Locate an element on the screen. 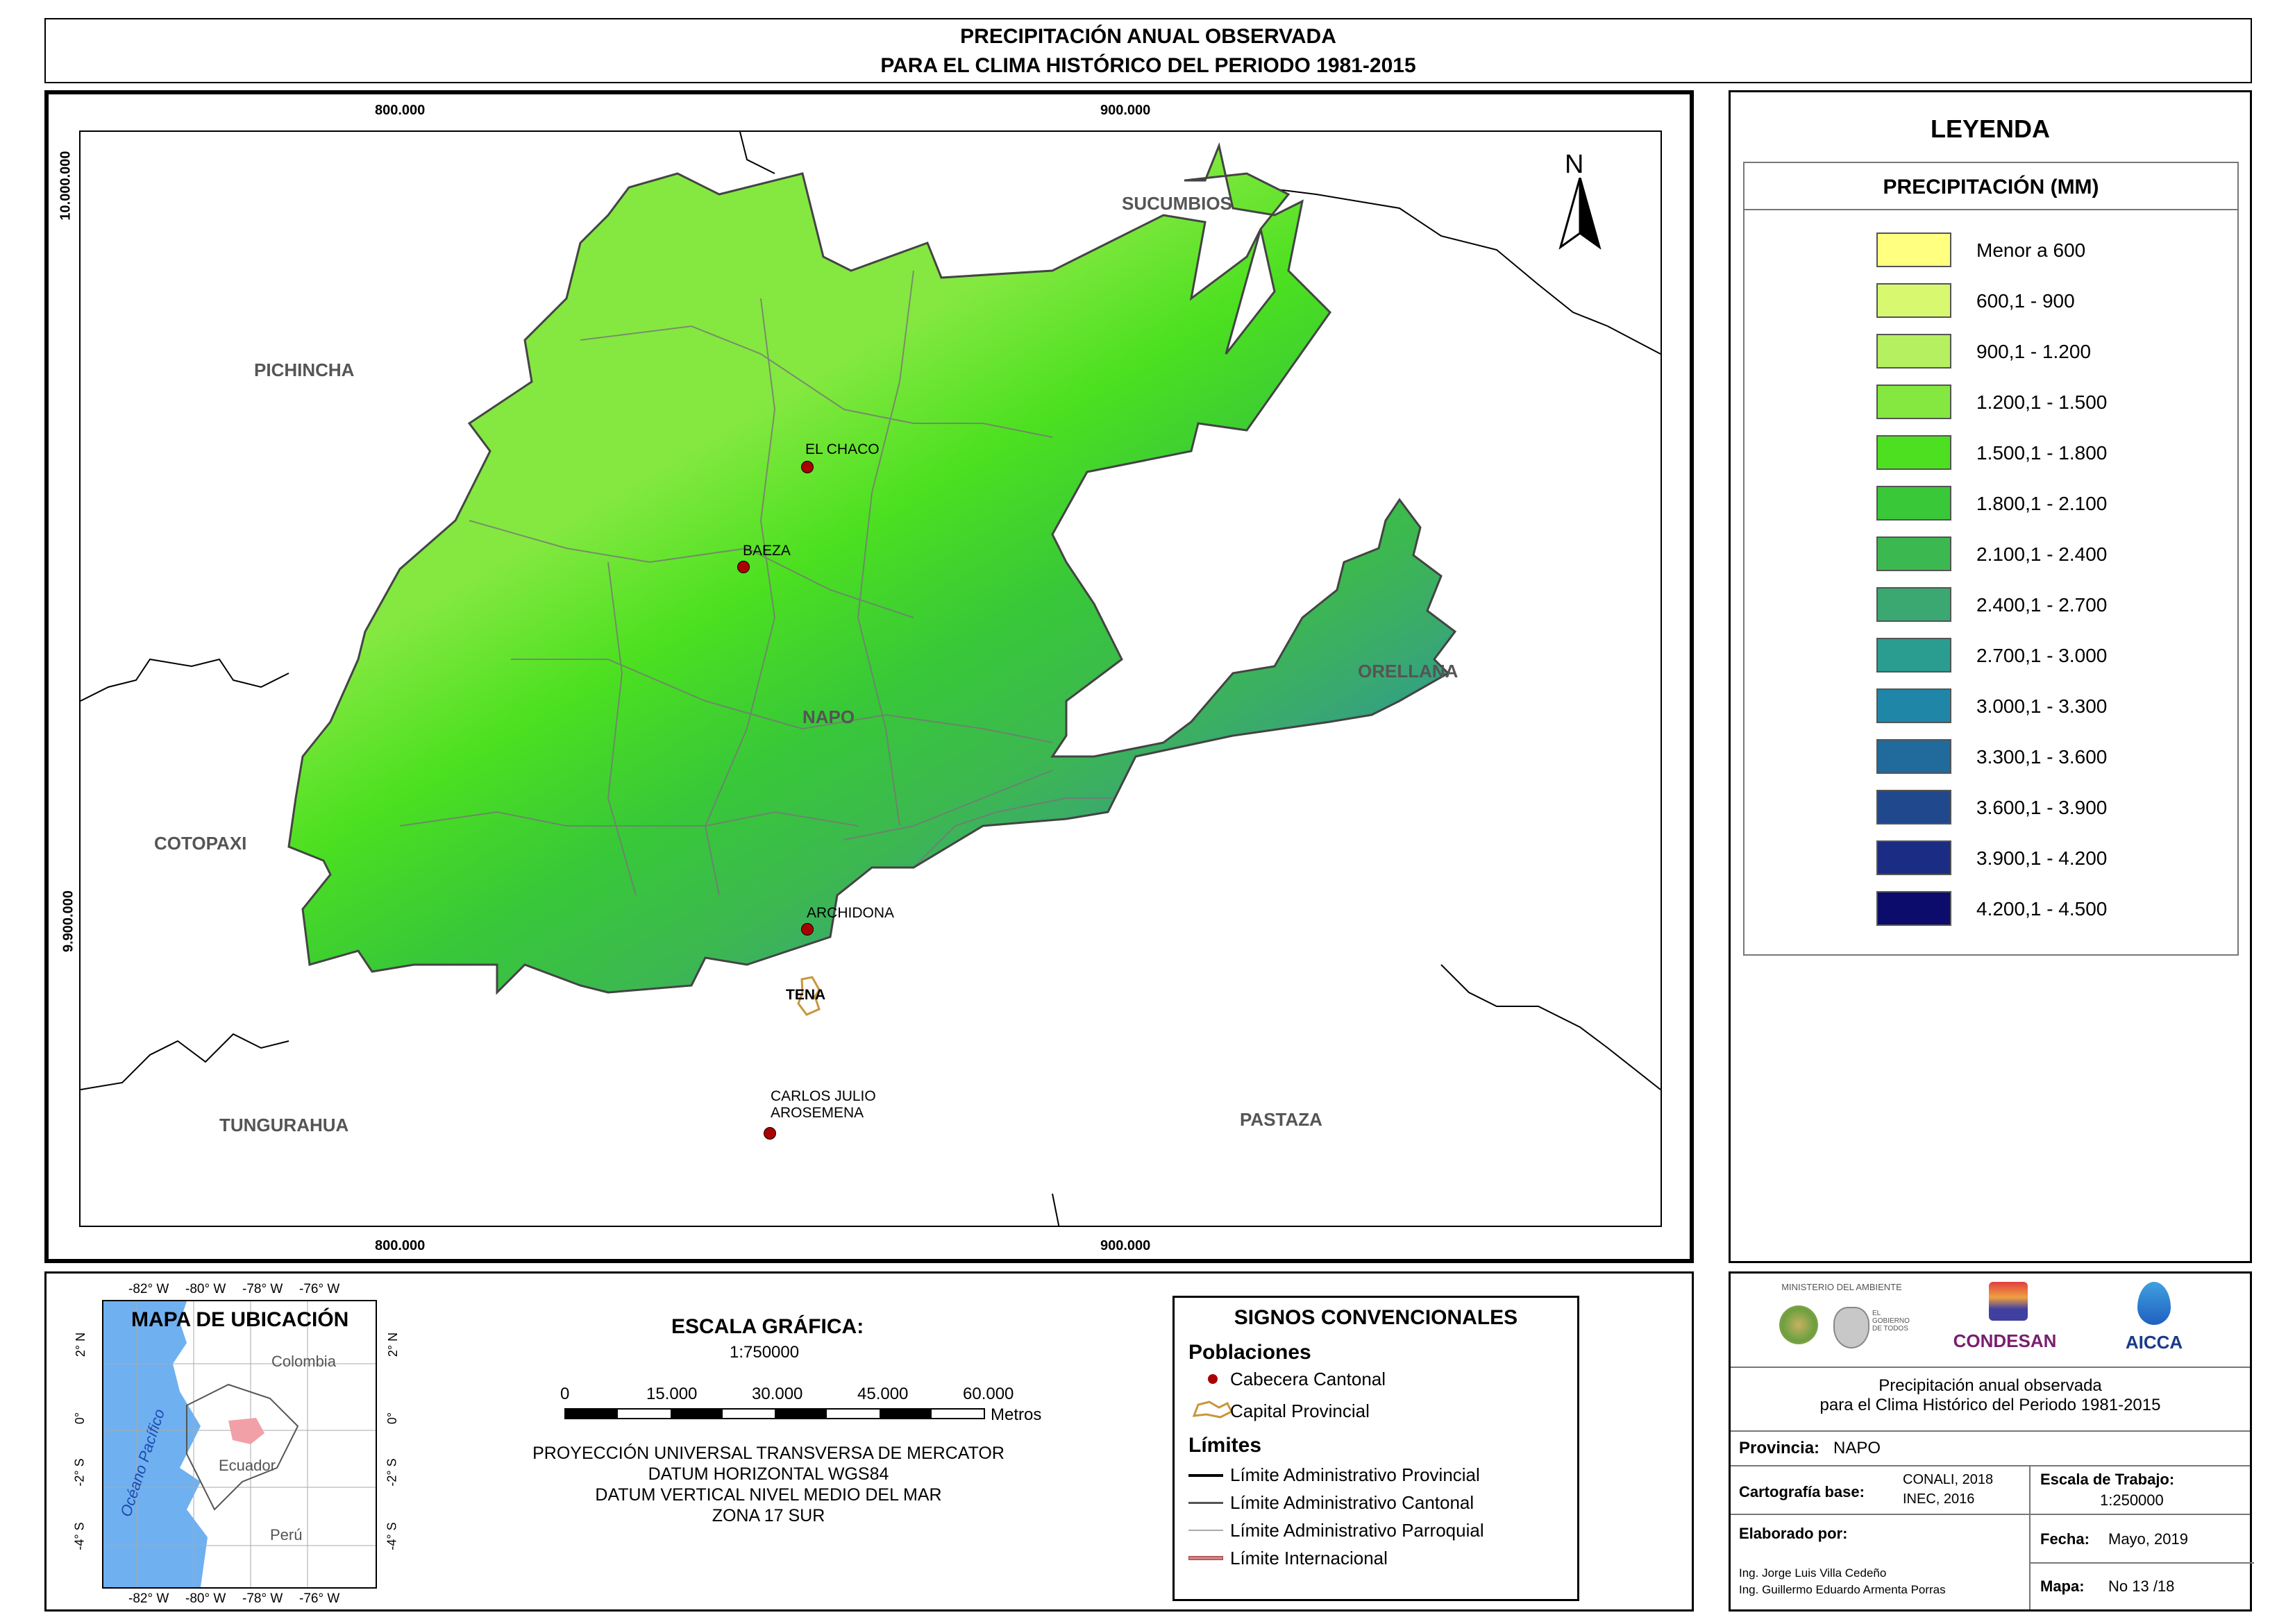 This screenshot has height=1624, width=2295. label-tungurahua: TUNGURAHUA is located at coordinates (284, 1125).